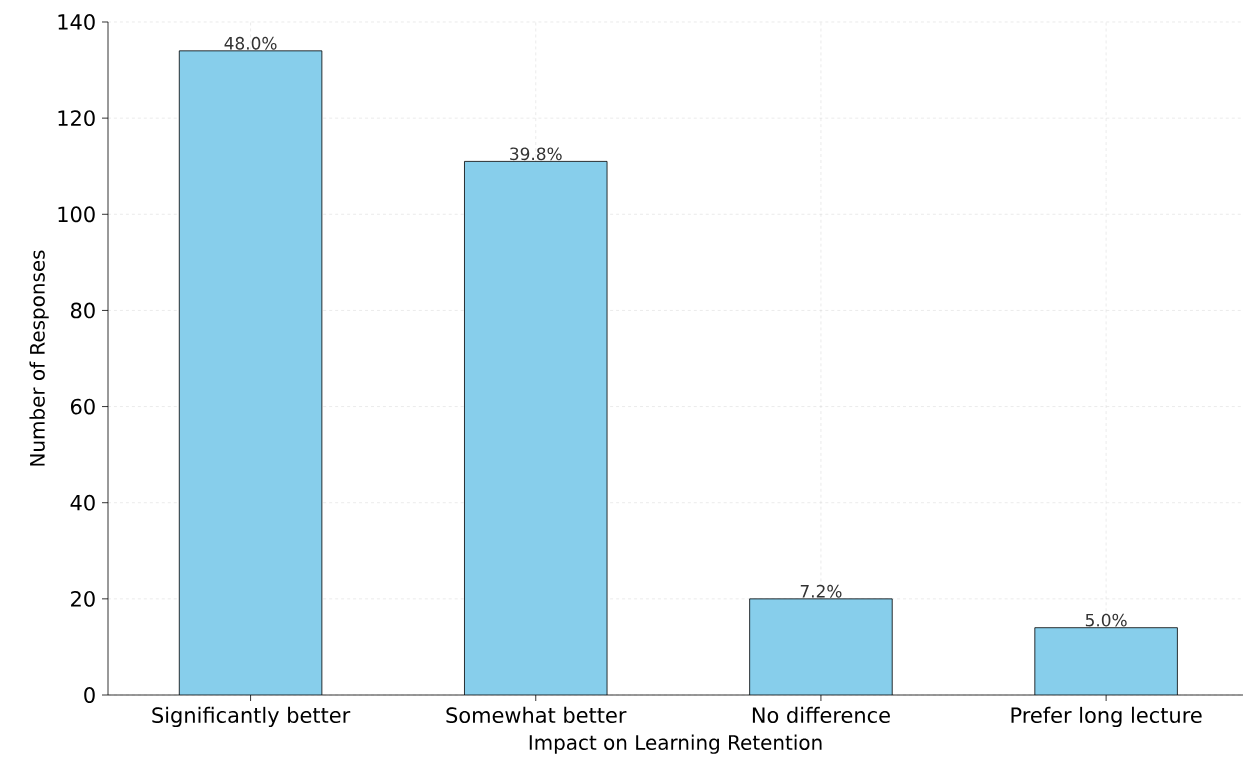  I want to click on y-tick-label: 0, so click(89, 695).